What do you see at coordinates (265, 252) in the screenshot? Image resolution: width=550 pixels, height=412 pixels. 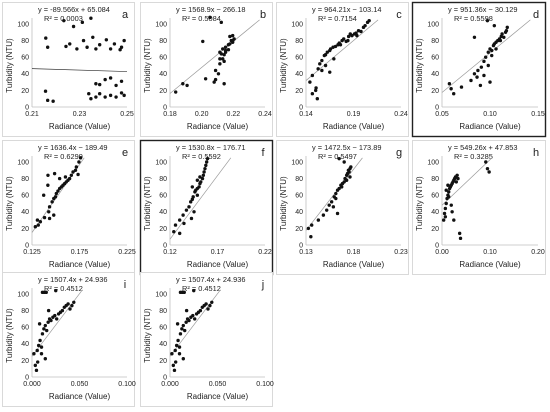 I see `x-tick-label: 0.22` at bounding box center [265, 252].